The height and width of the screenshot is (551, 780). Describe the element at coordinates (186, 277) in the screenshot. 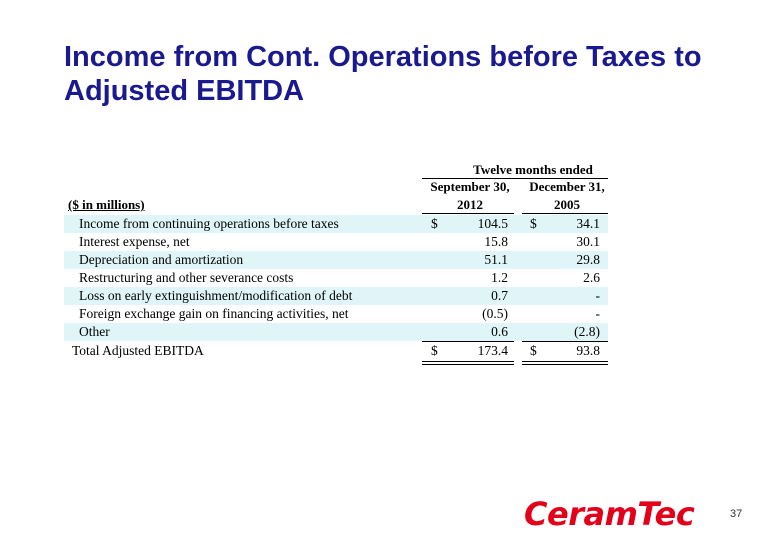

I see `row-label: Restructuring and other severance costs` at that location.